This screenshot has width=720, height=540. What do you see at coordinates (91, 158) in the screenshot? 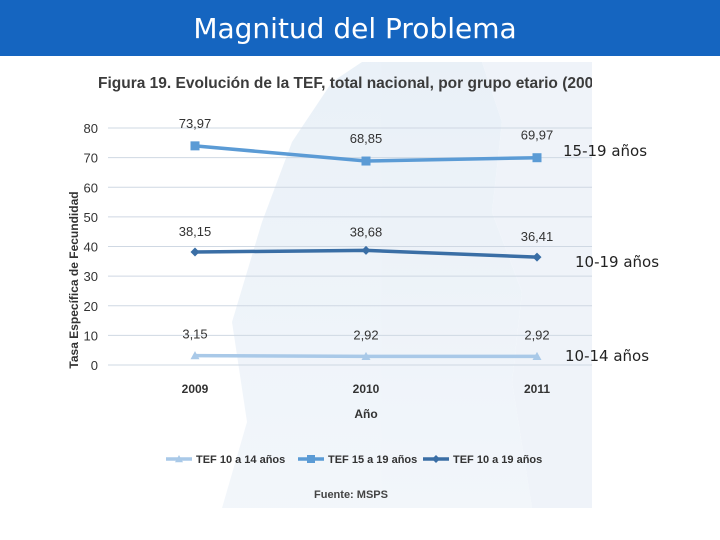
I see `y-tick-70: 70` at bounding box center [91, 158].